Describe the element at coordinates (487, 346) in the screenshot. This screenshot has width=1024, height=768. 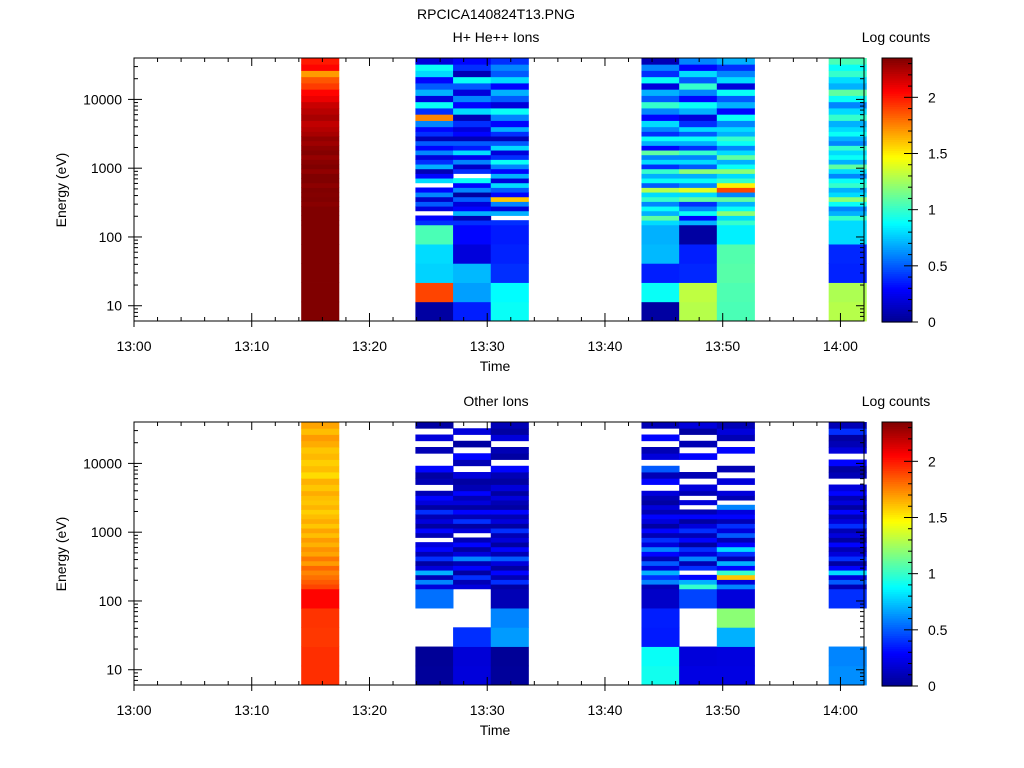
I see `x-tick-label: 13:30` at that location.